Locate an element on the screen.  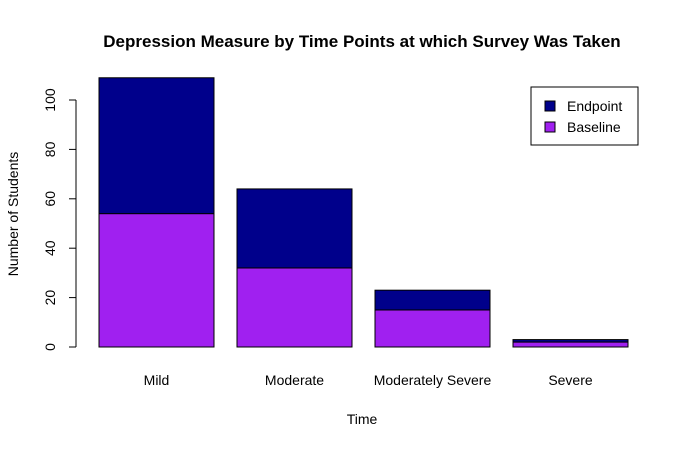
bar-endpoint-moderate is located at coordinates (294, 228).